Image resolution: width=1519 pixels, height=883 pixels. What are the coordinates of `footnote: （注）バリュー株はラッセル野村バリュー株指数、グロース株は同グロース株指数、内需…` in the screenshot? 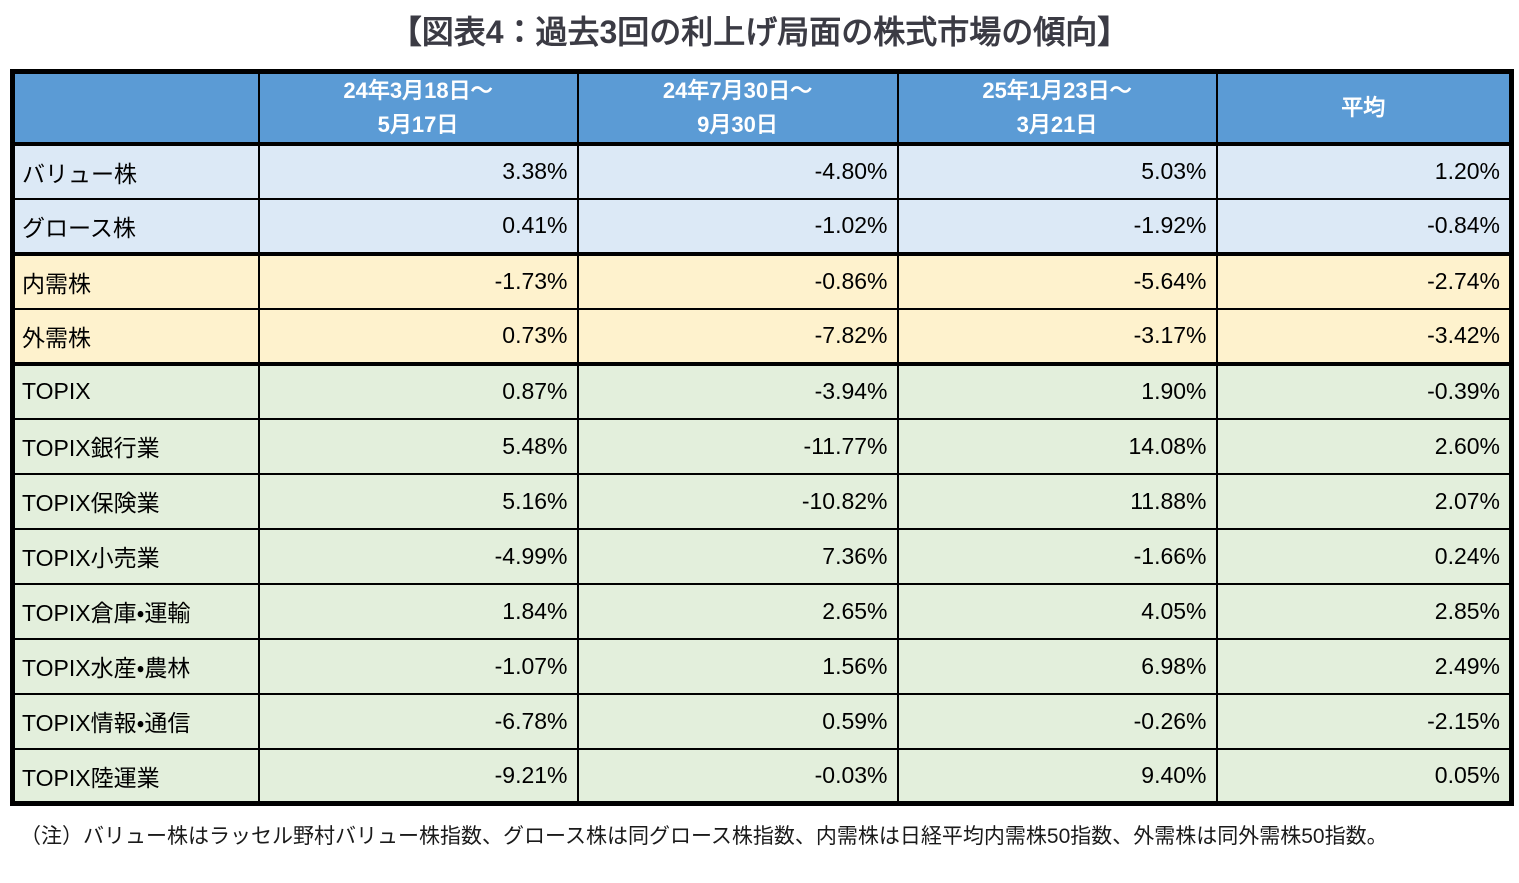 It's located at (704, 837).